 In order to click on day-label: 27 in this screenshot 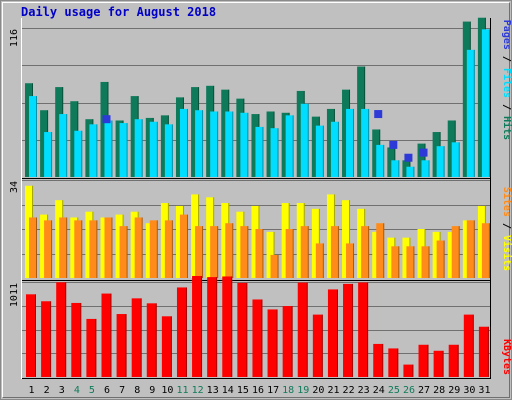, I will do `click(424, 390)`.